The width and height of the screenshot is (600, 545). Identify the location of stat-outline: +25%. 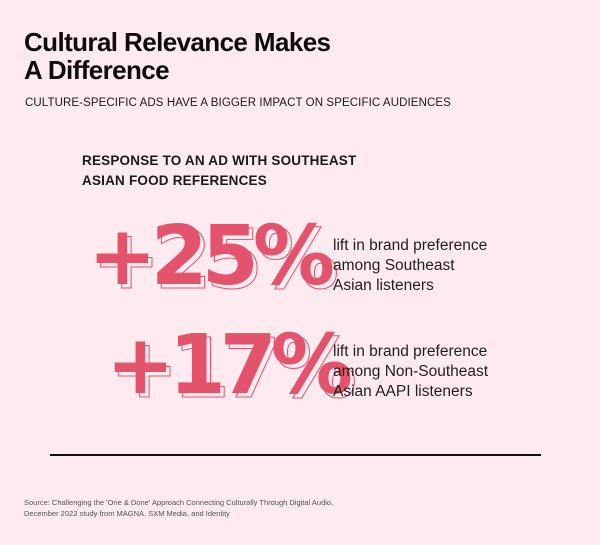
(216, 260).